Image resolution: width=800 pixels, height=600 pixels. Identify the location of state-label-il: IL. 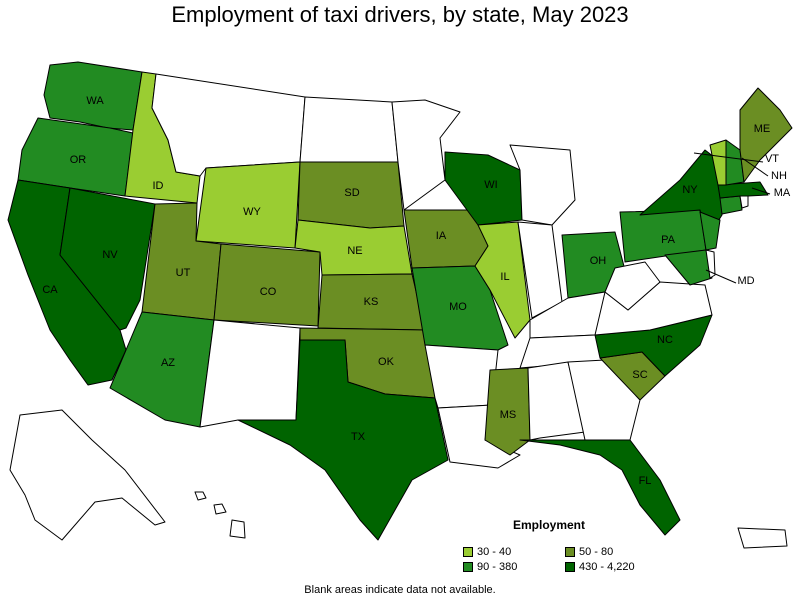
(504, 277).